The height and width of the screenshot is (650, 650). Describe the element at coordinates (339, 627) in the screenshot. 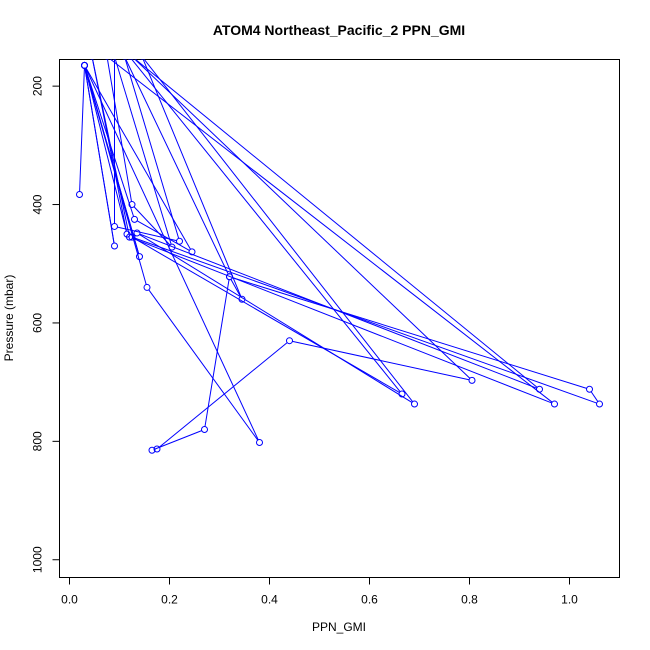

I see `x-axis-label: PPN_GMI` at that location.